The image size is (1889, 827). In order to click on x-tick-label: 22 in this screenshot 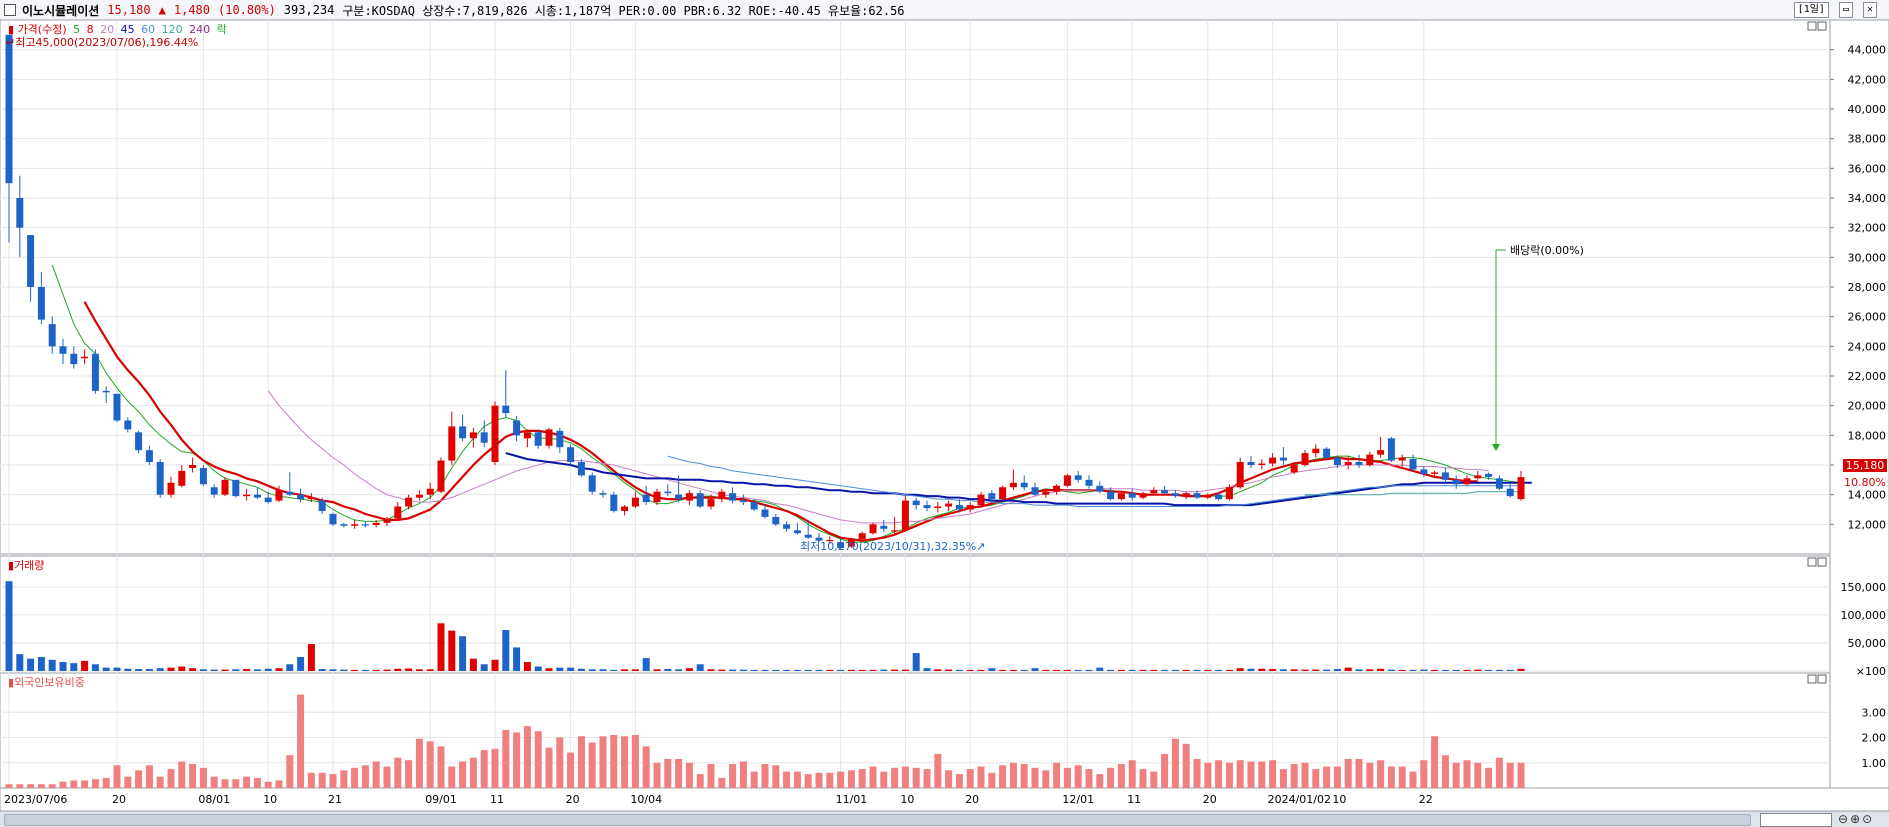, I will do `click(1426, 799)`.